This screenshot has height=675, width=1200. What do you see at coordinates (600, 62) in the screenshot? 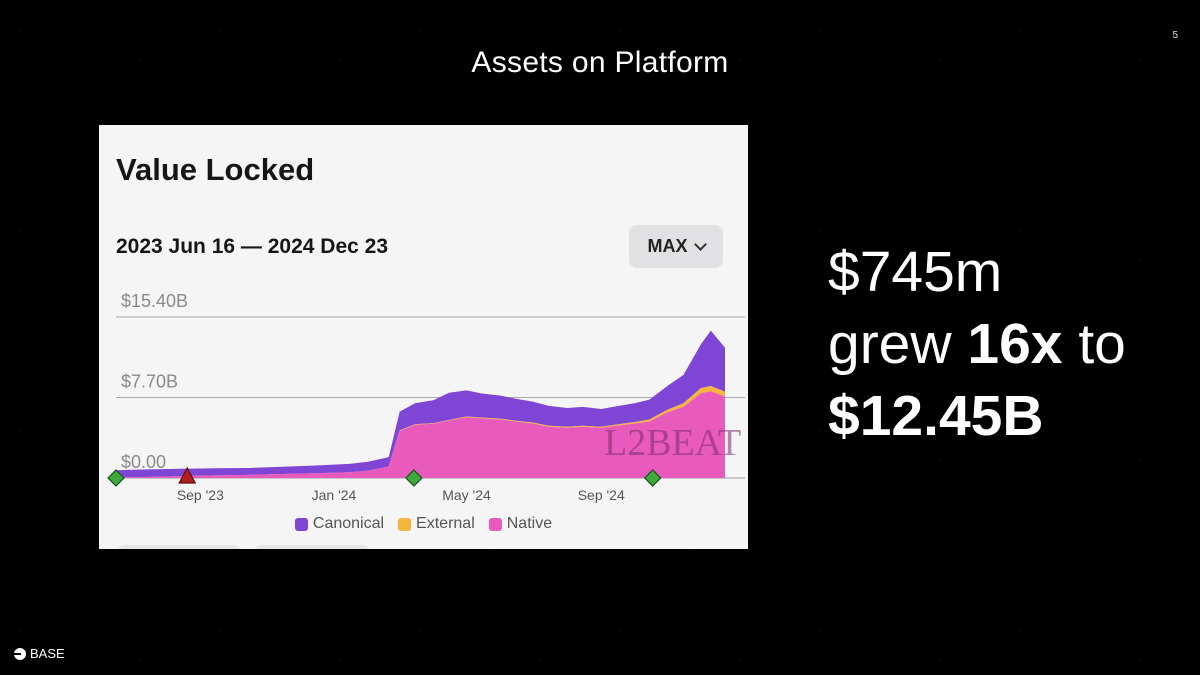
I see `slide-title: Assets on Platform` at bounding box center [600, 62].